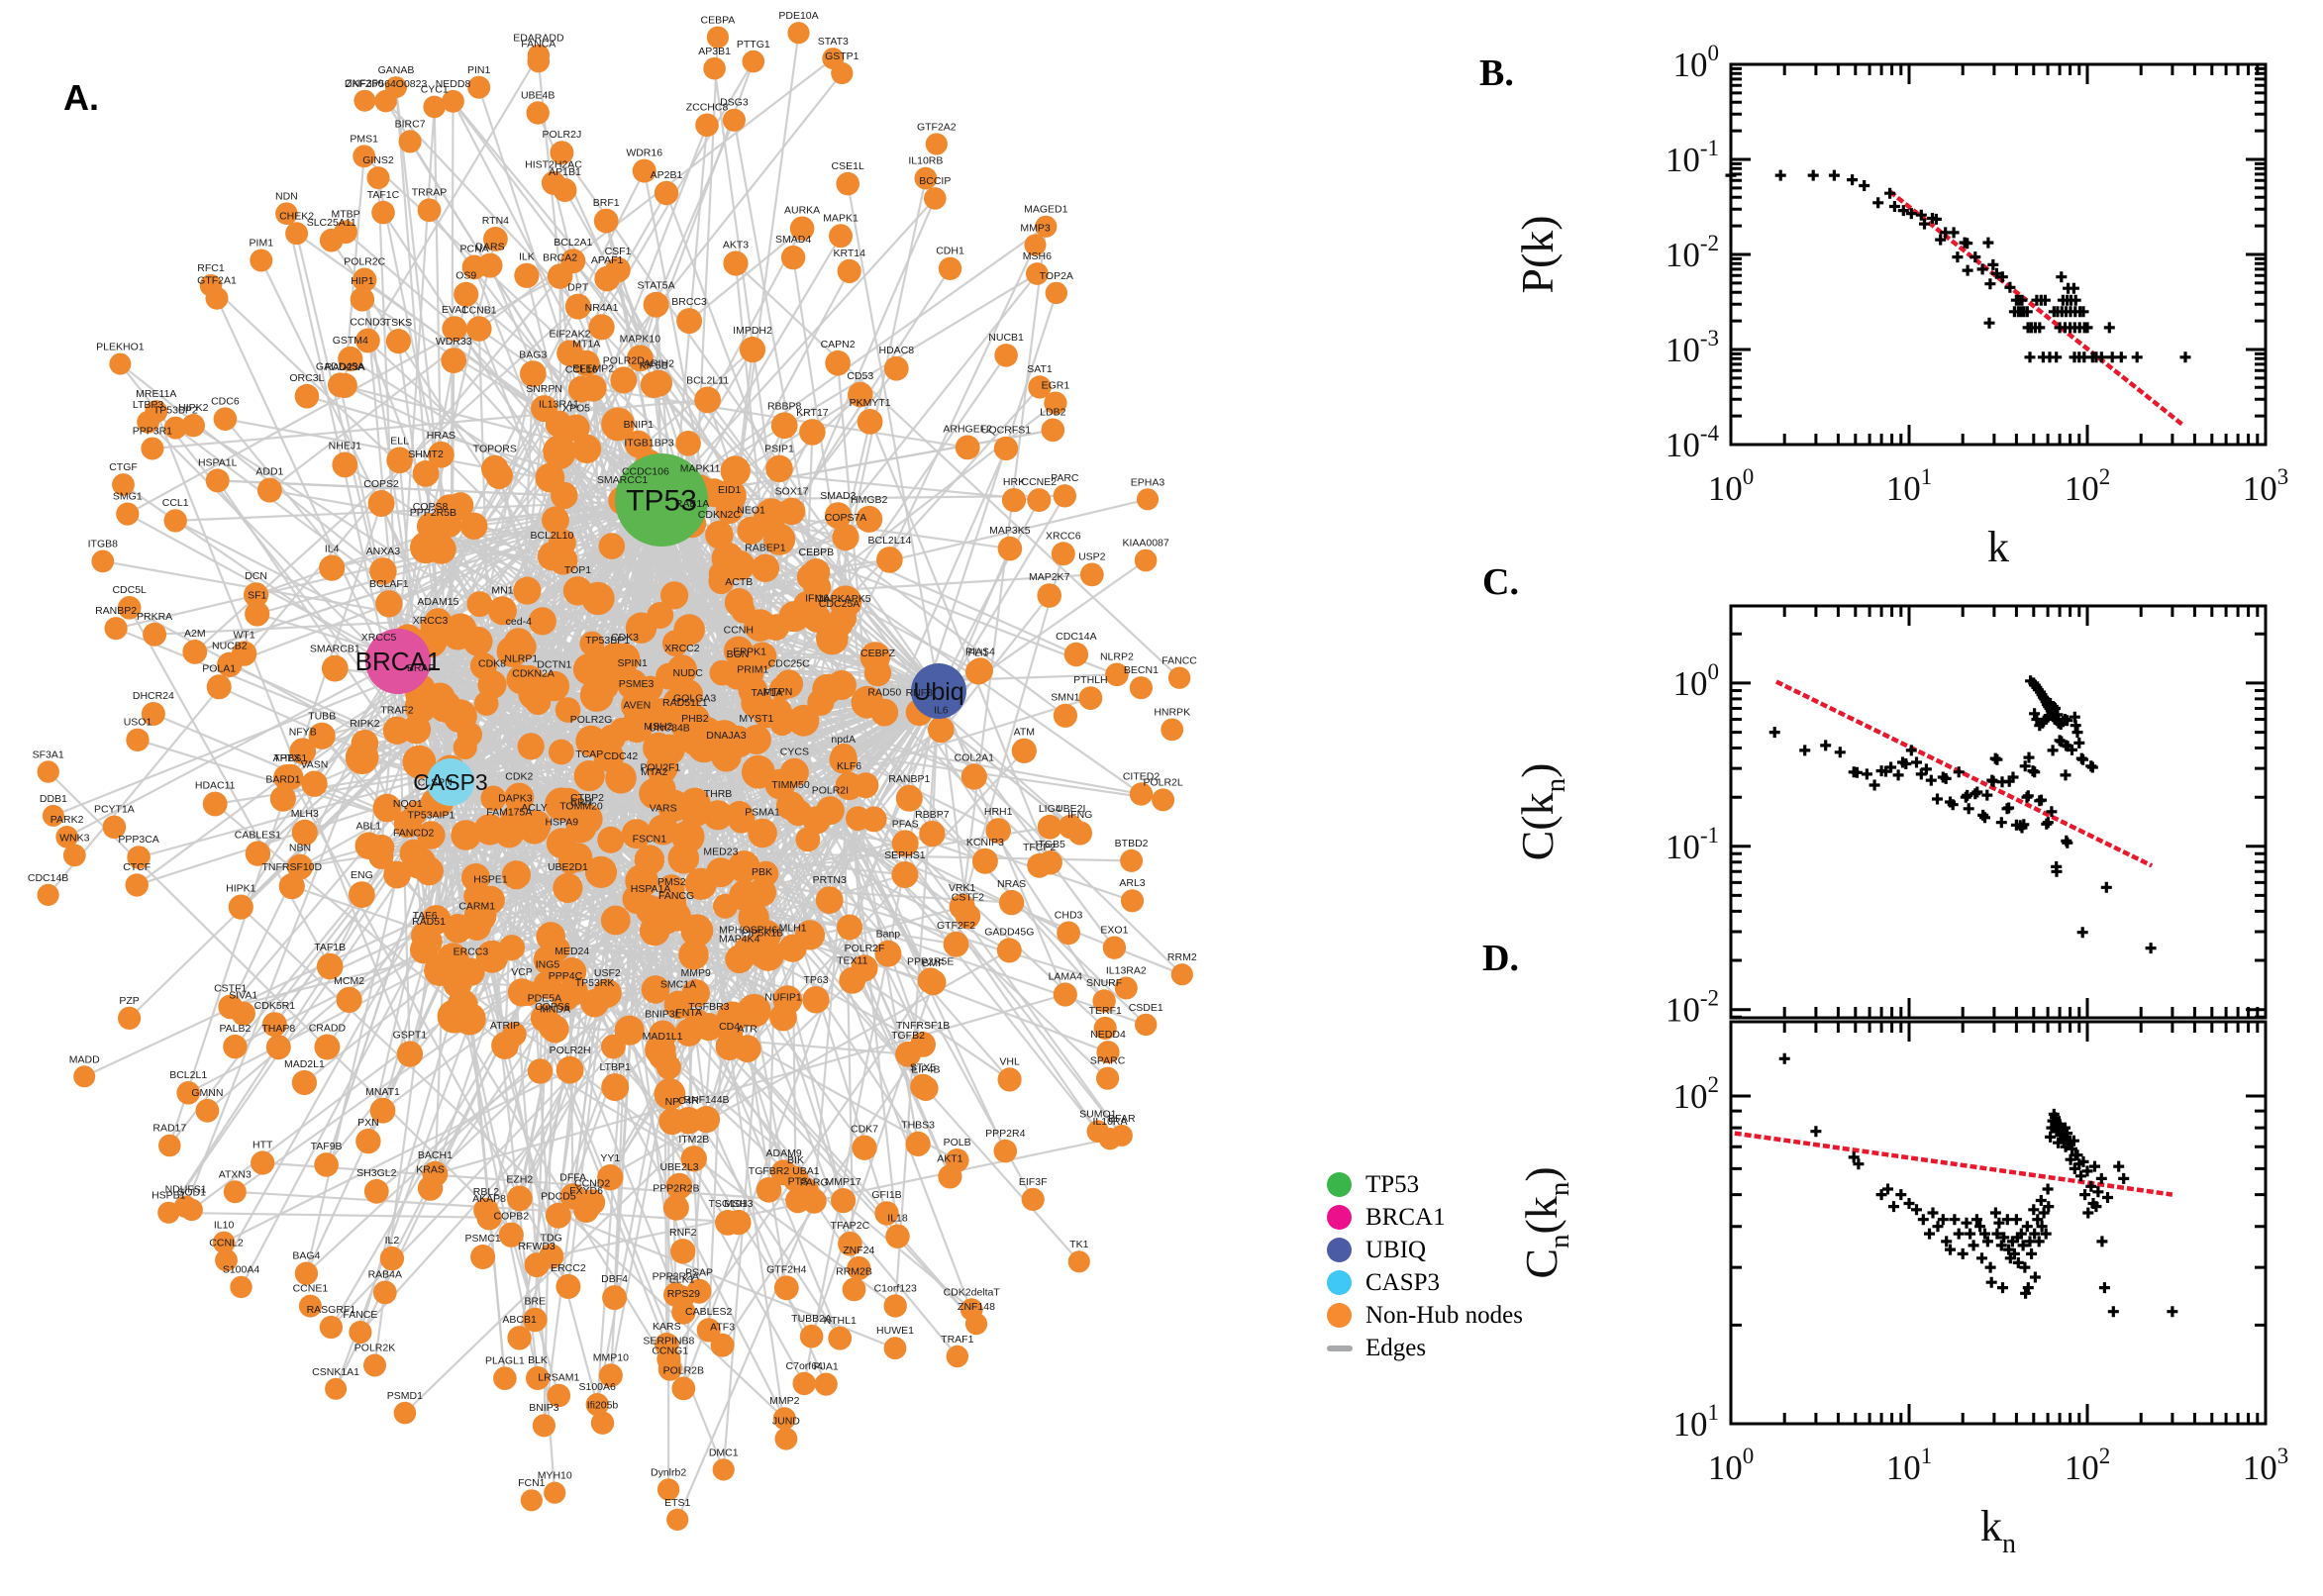  What do you see at coordinates (219, 668) in the screenshot?
I see `network-node-label: POLA1` at bounding box center [219, 668].